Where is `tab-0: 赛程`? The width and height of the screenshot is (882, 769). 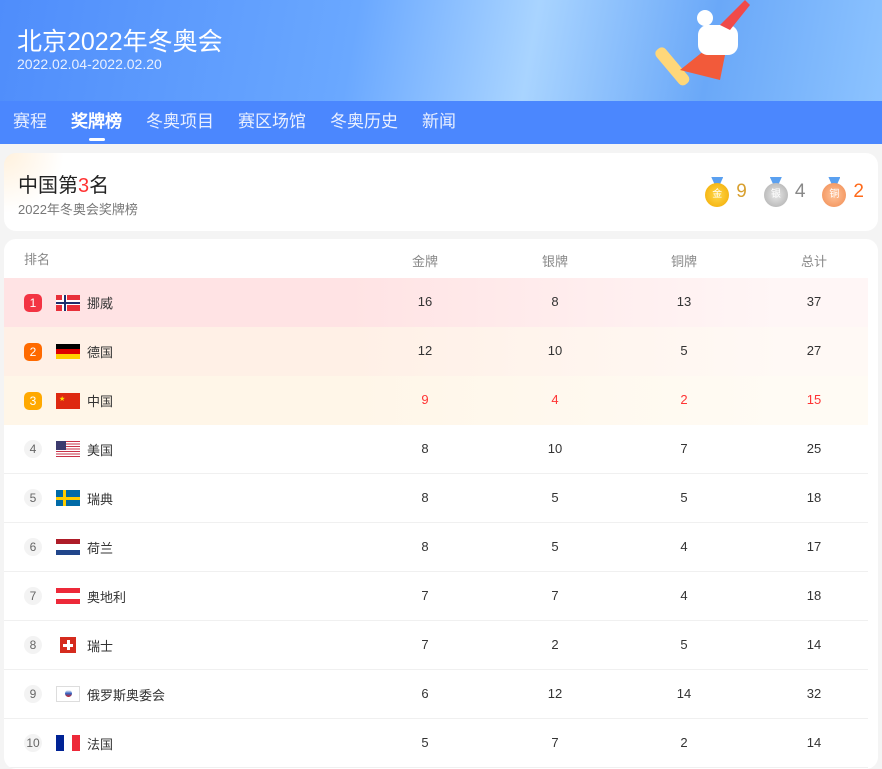
tab-0: 赛程 is located at coordinates (30, 121).